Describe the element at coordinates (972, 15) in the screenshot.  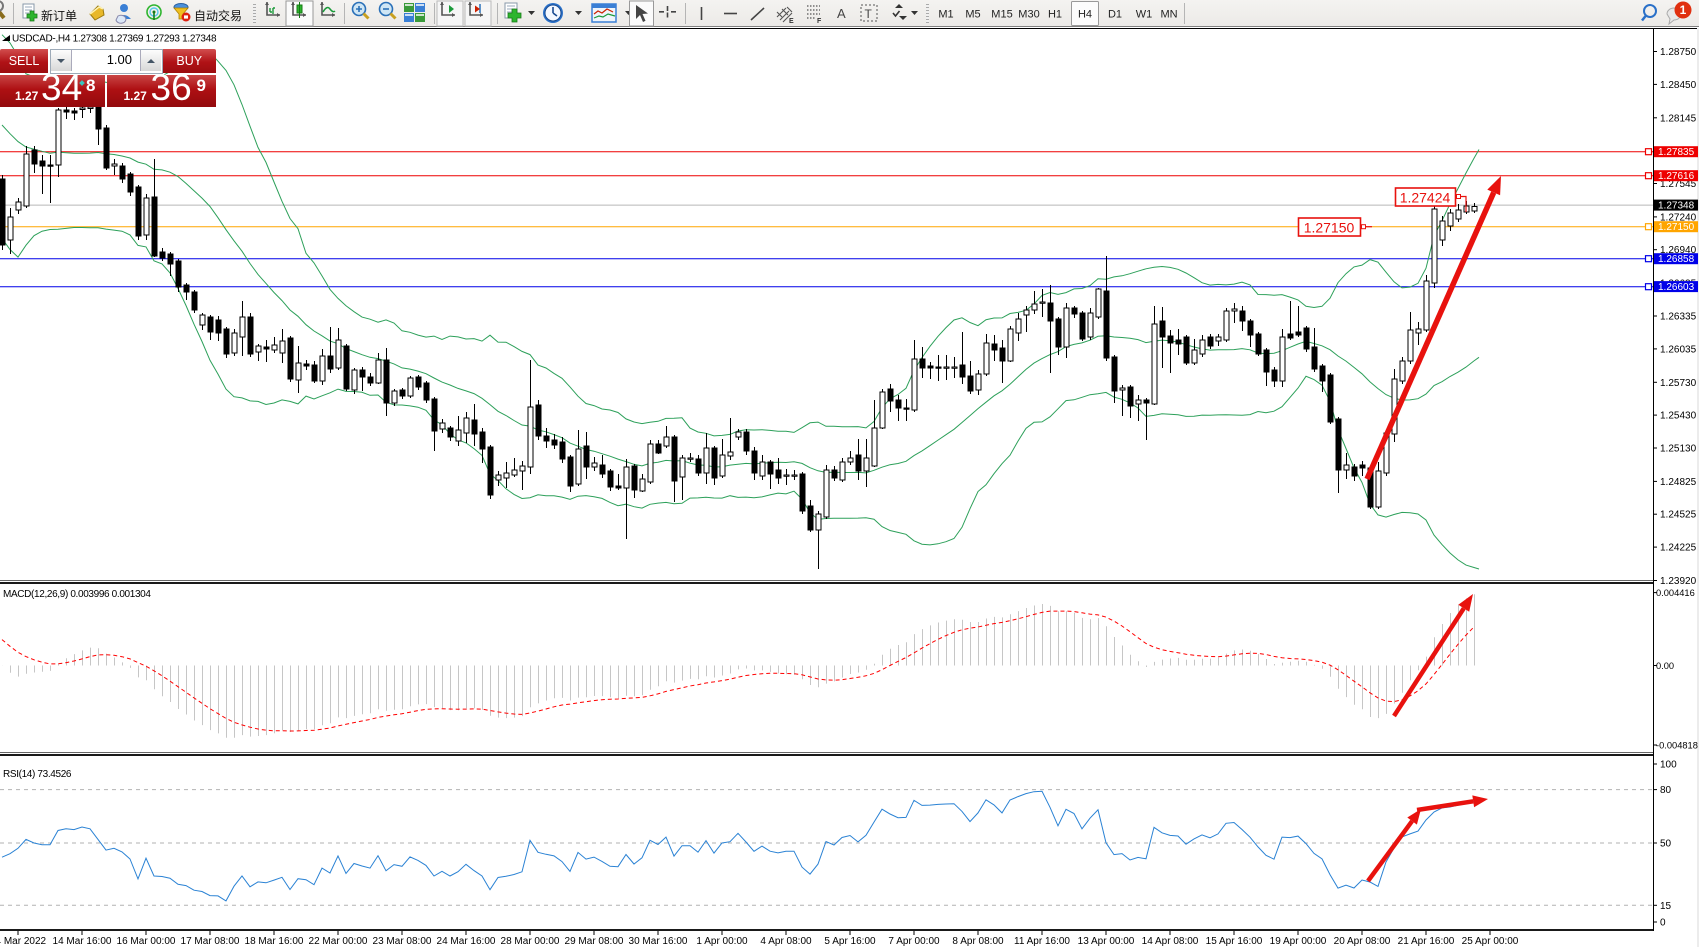
I see `svg-text: M5` at that location.